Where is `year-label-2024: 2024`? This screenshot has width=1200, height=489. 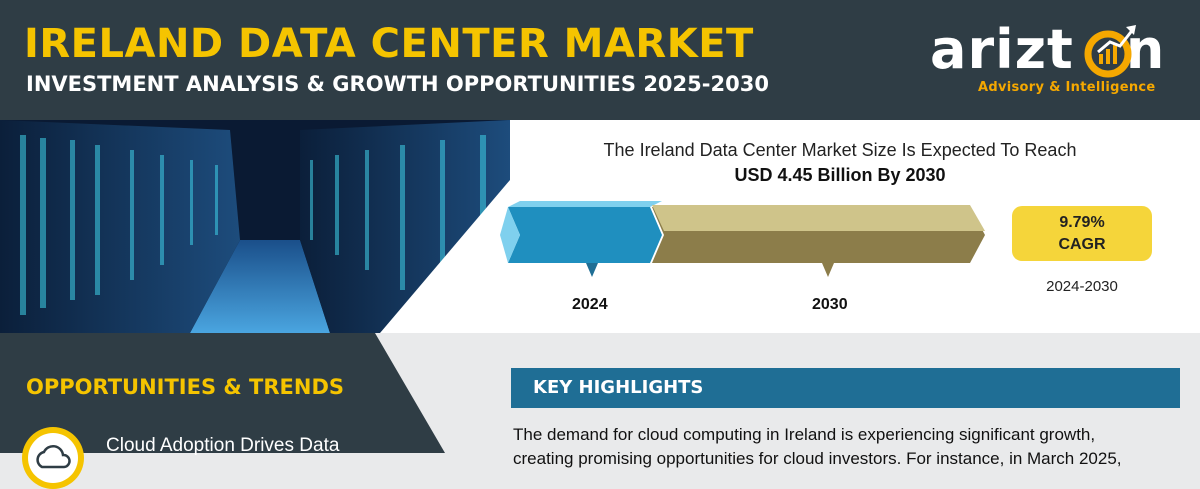
year-label-2024: 2024 is located at coordinates (590, 304).